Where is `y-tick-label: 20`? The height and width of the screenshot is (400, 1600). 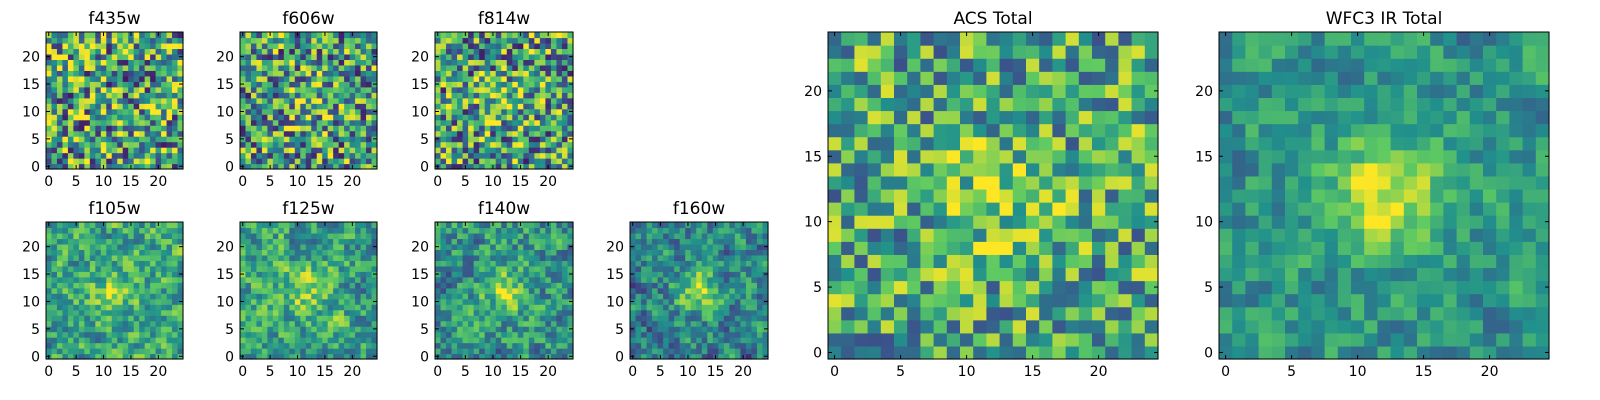
y-tick-label: 20 is located at coordinates (615, 248).